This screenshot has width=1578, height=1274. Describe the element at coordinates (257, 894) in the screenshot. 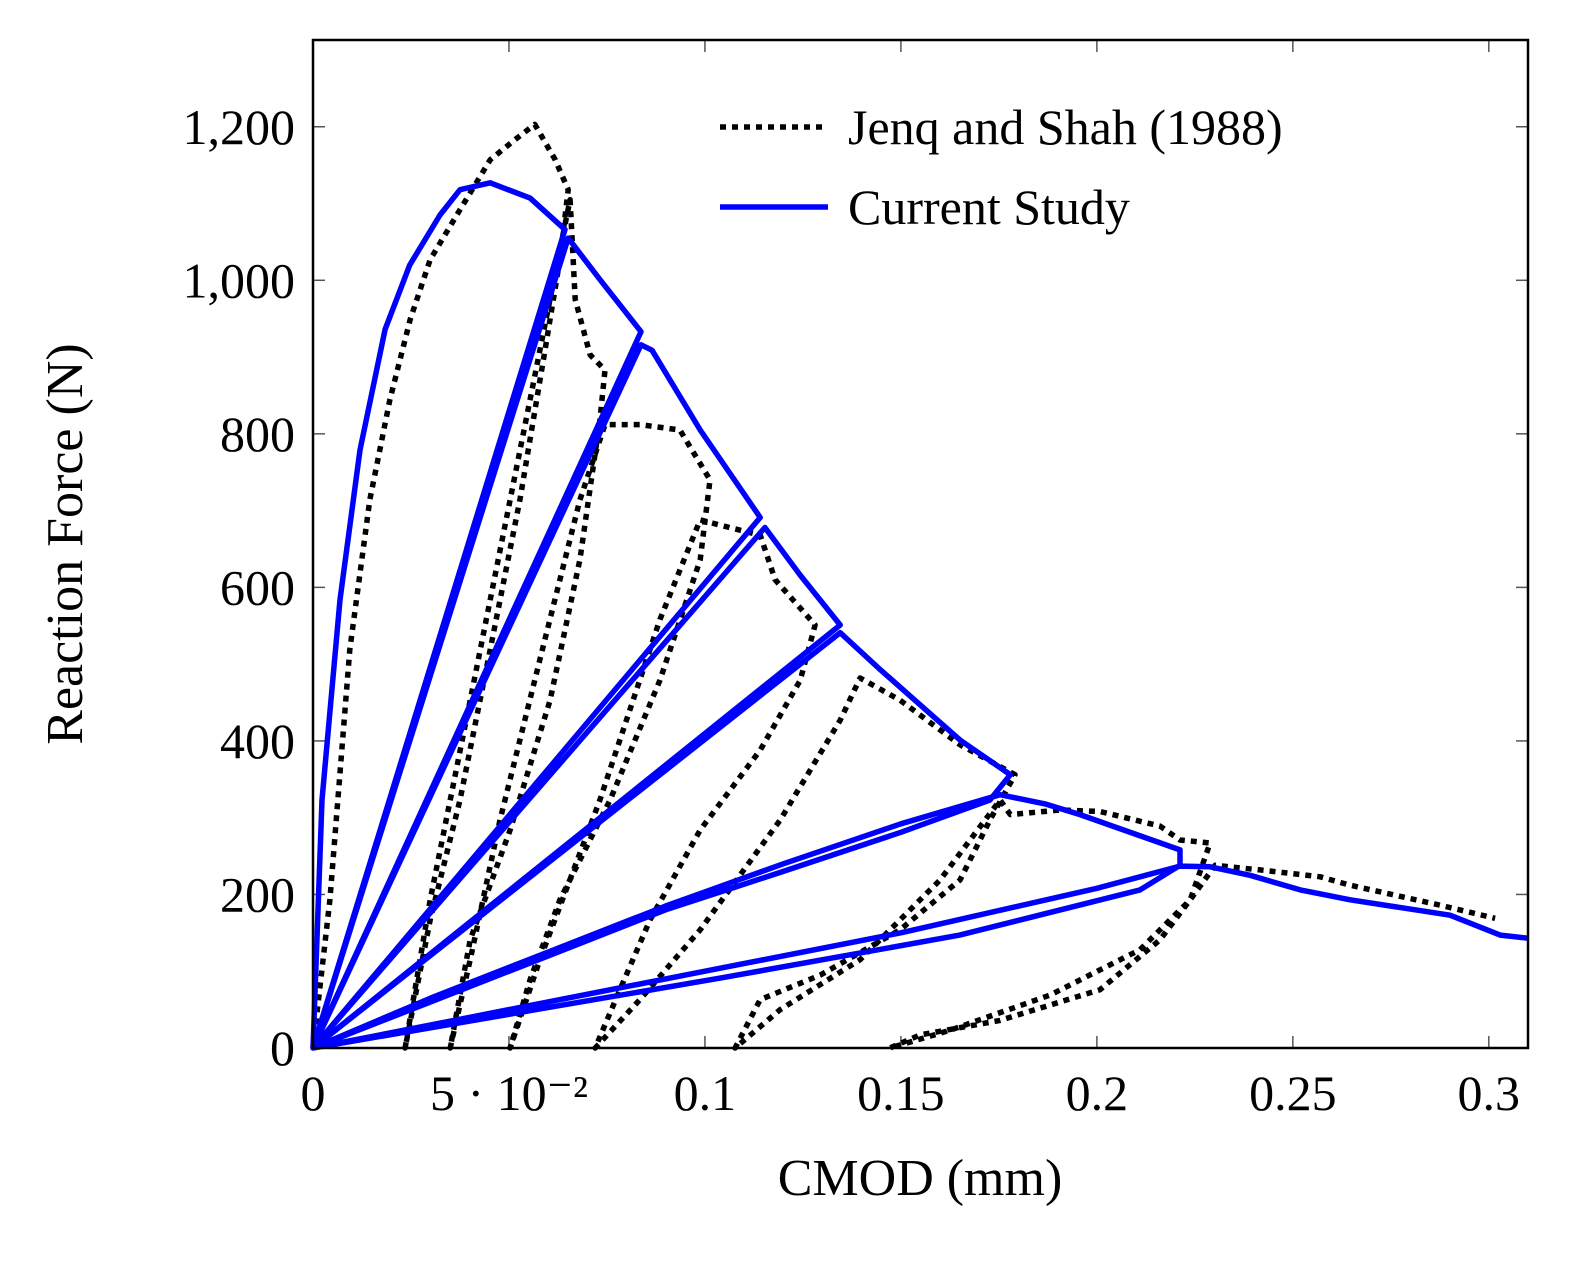

I see `y-tick-label: 200` at that location.